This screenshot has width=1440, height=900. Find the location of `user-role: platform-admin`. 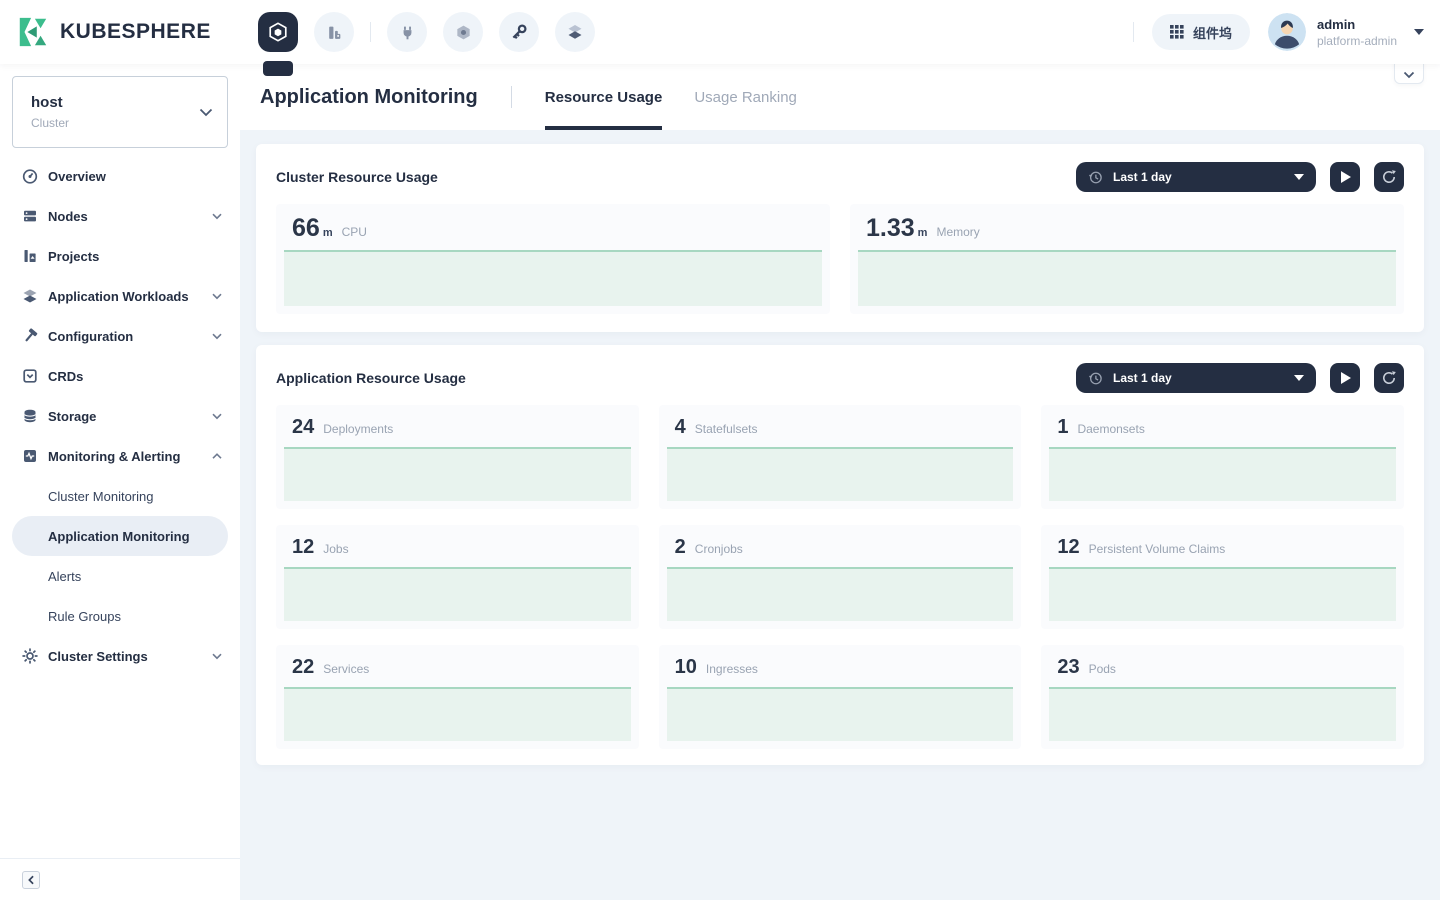

user-role: platform-admin is located at coordinates (1356, 40).